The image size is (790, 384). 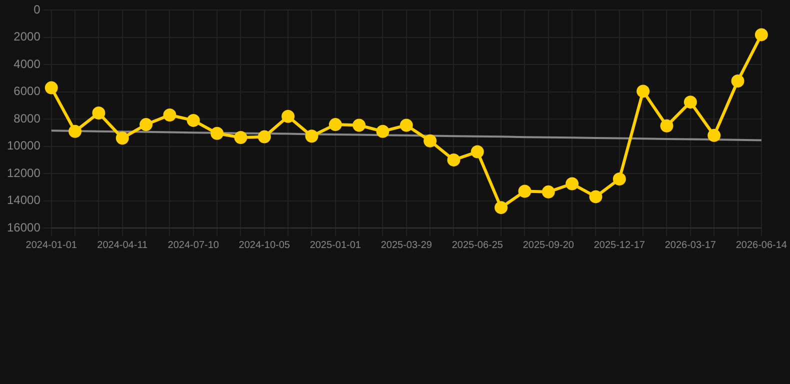 I want to click on x-tick-label: 2025-01-01, so click(x=336, y=245).